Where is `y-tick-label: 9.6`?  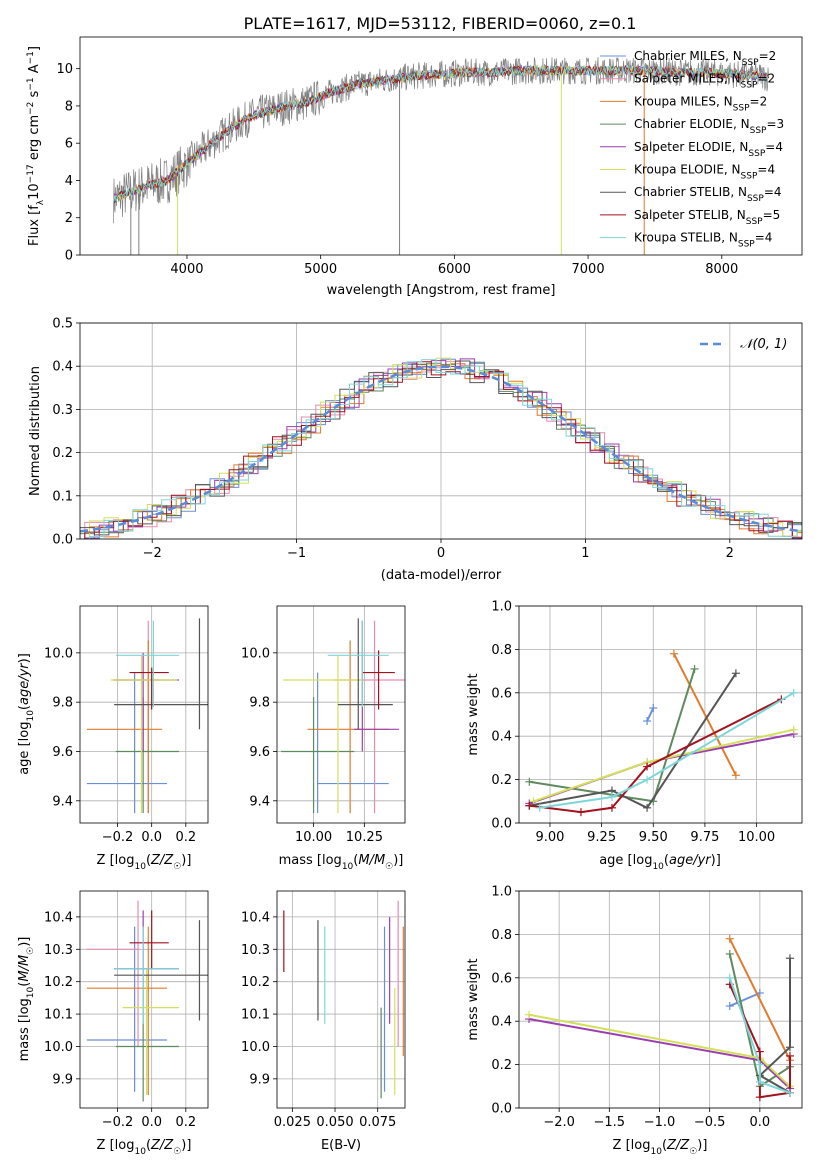
y-tick-label: 9.6 is located at coordinates (259, 752).